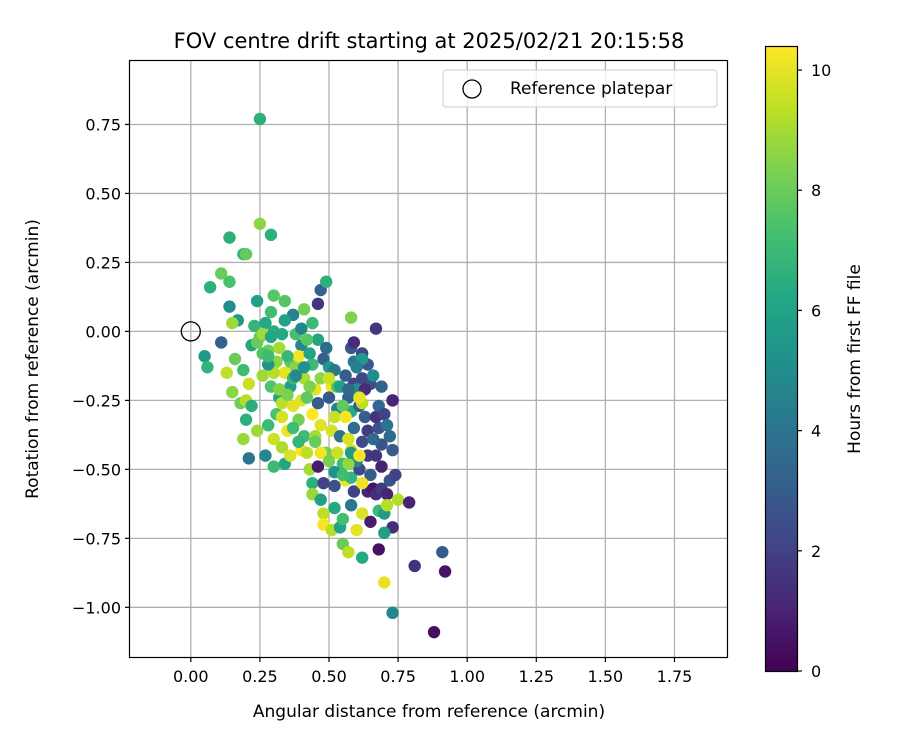 This screenshot has height=750, width=900. Describe the element at coordinates (103, 331) in the screenshot. I see `y-tick-label: 0.00` at that location.